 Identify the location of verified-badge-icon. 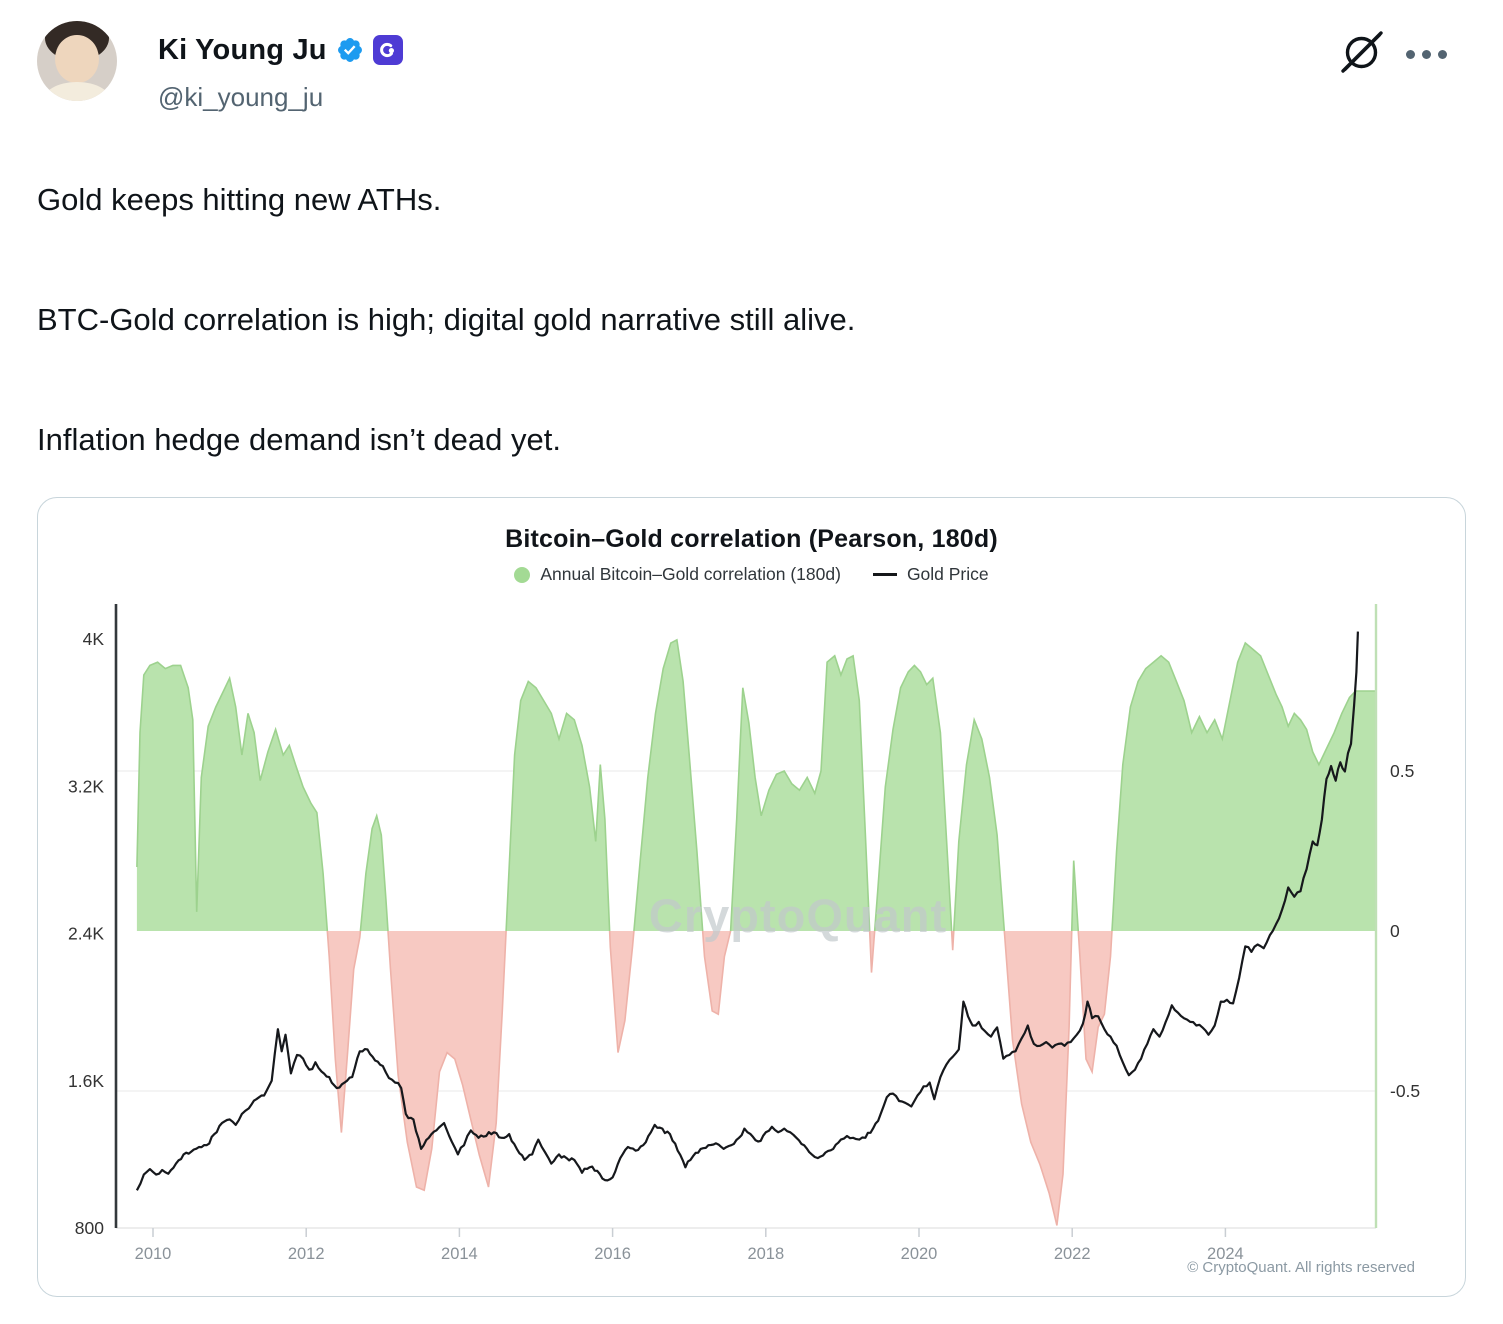
(349, 50).